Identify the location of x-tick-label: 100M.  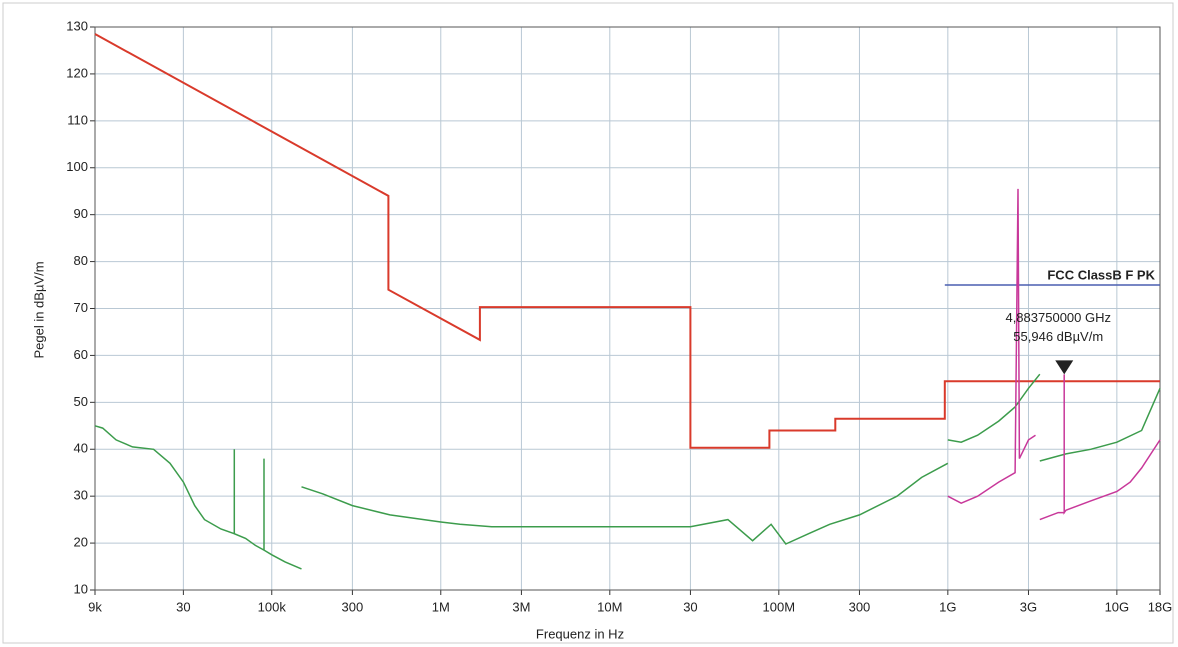
(779, 606).